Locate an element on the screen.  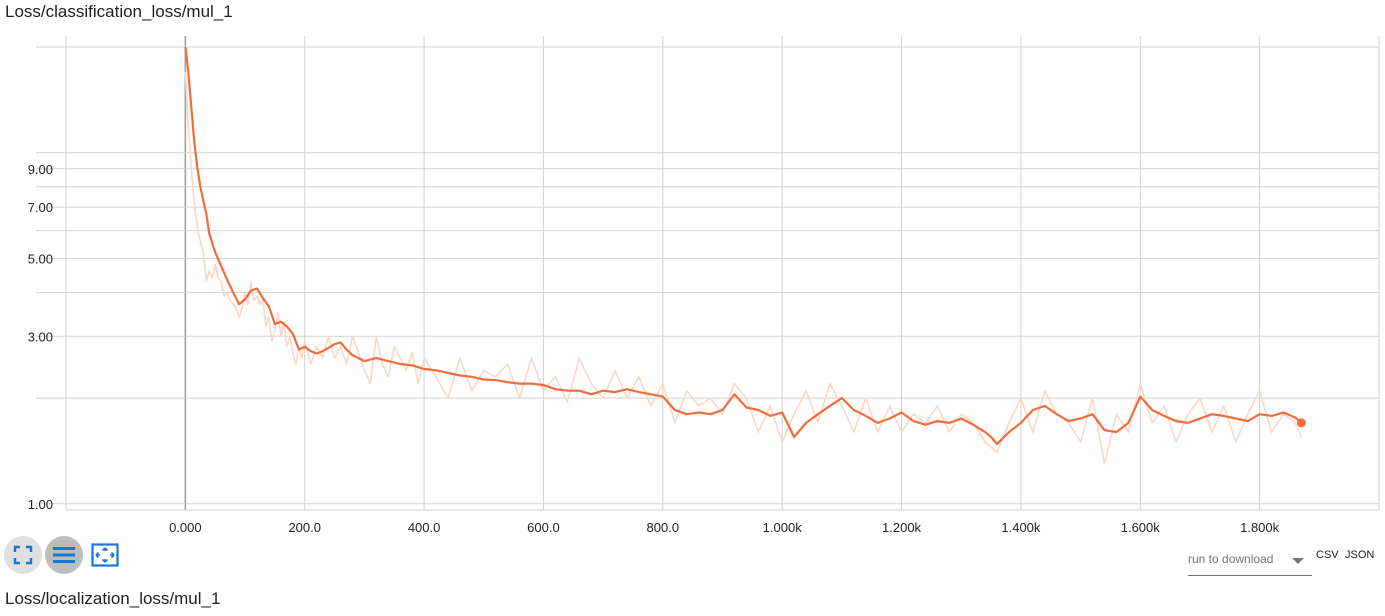
y-tick-label: 1.00 is located at coordinates (40, 504).